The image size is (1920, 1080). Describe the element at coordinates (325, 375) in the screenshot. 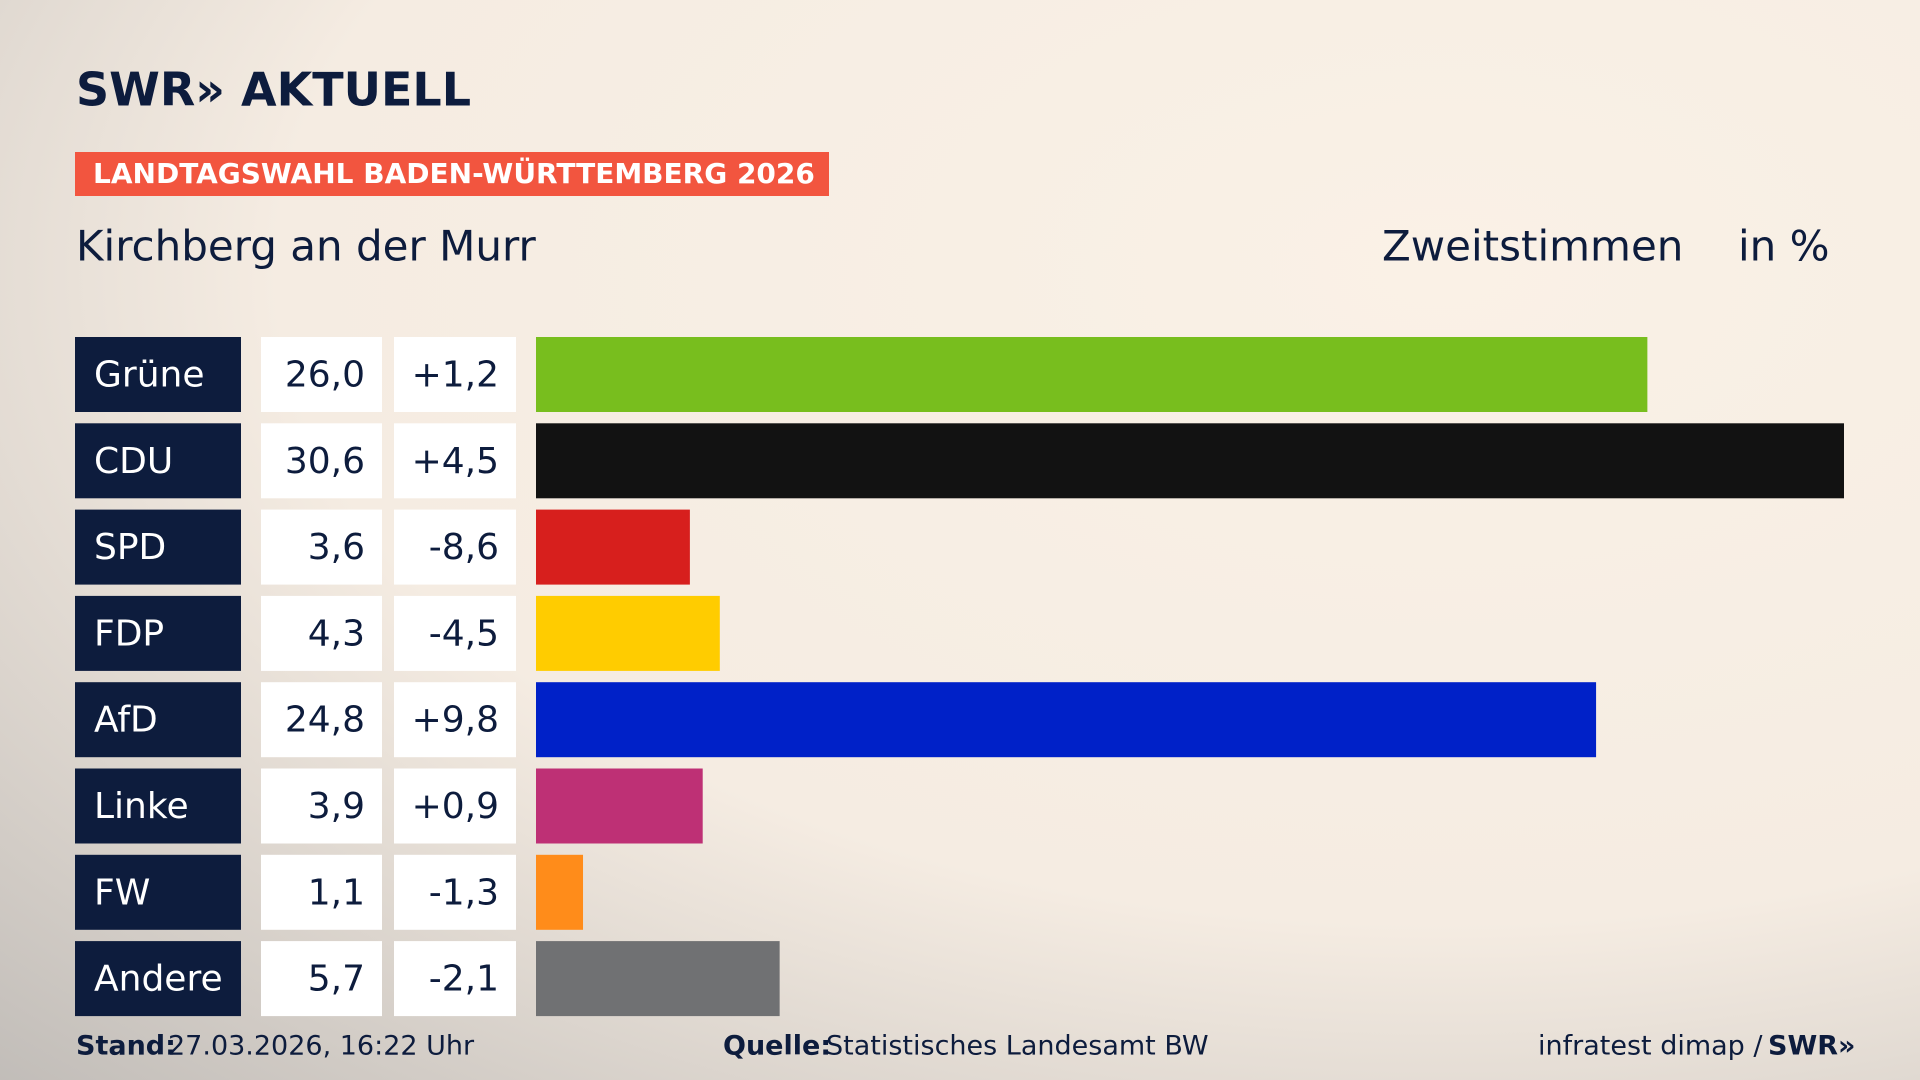

I see `value-label: 26,0` at that location.